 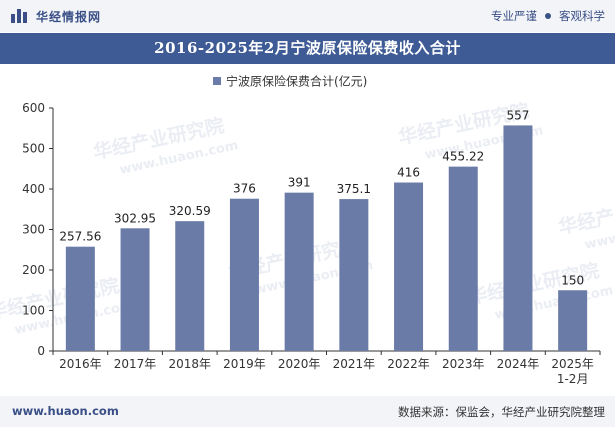 What do you see at coordinates (135, 218) in the screenshot?
I see `data-label: 302.95` at bounding box center [135, 218].